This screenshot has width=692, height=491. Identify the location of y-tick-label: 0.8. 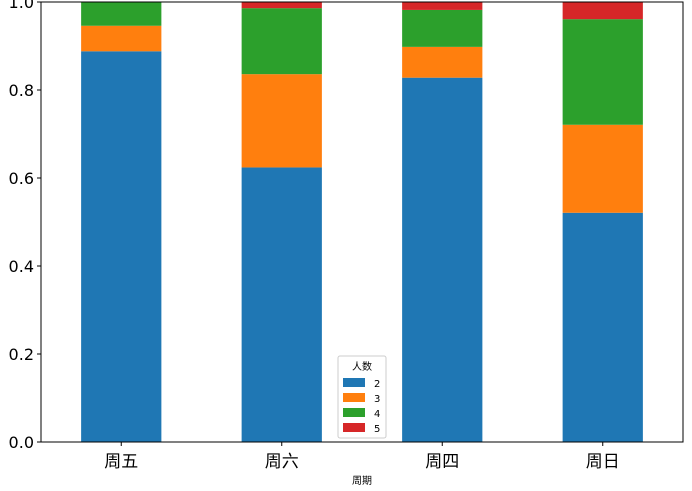
(21, 90).